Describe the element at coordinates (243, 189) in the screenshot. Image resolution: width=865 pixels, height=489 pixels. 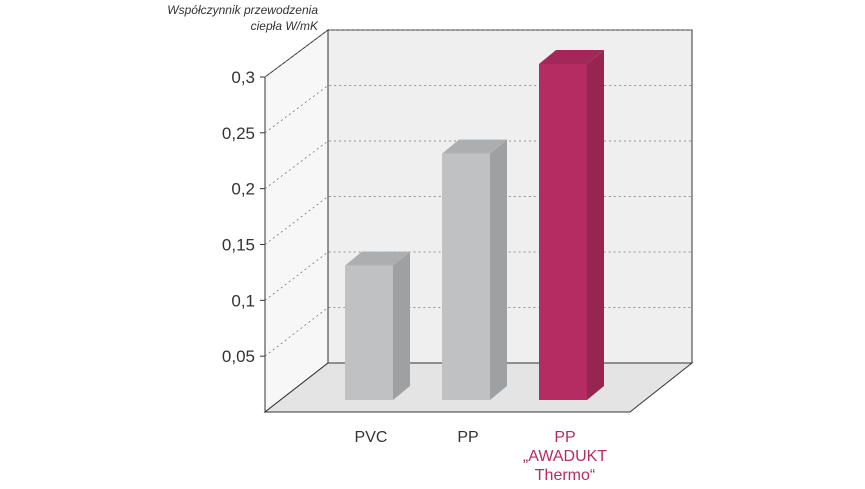
I see `y-tick-label: 0,2` at that location.